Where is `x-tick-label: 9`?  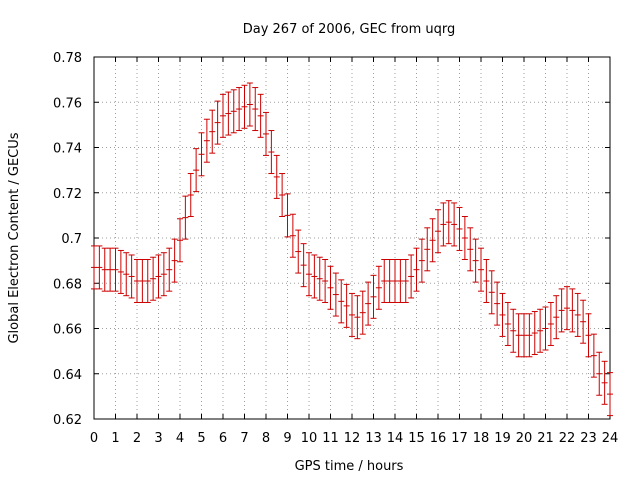 x-tick-label: 9 is located at coordinates (287, 438).